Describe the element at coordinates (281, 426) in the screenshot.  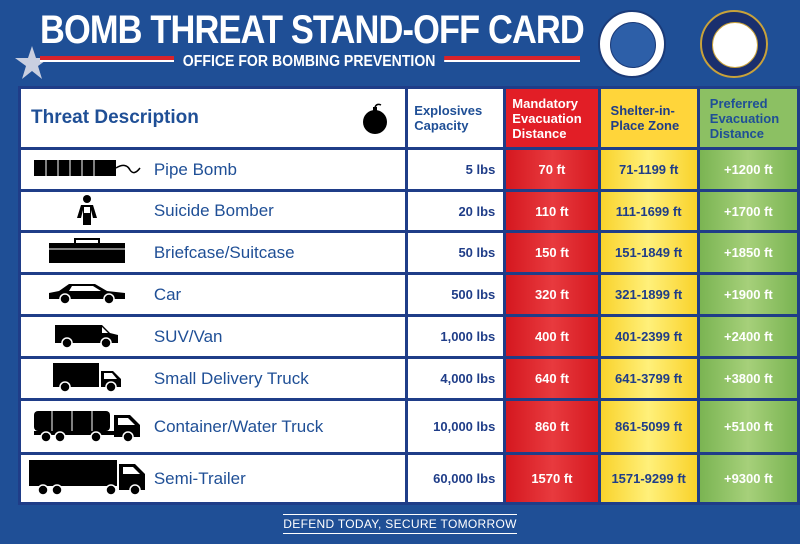
I see `threat-name: Container/Water Truck` at that location.